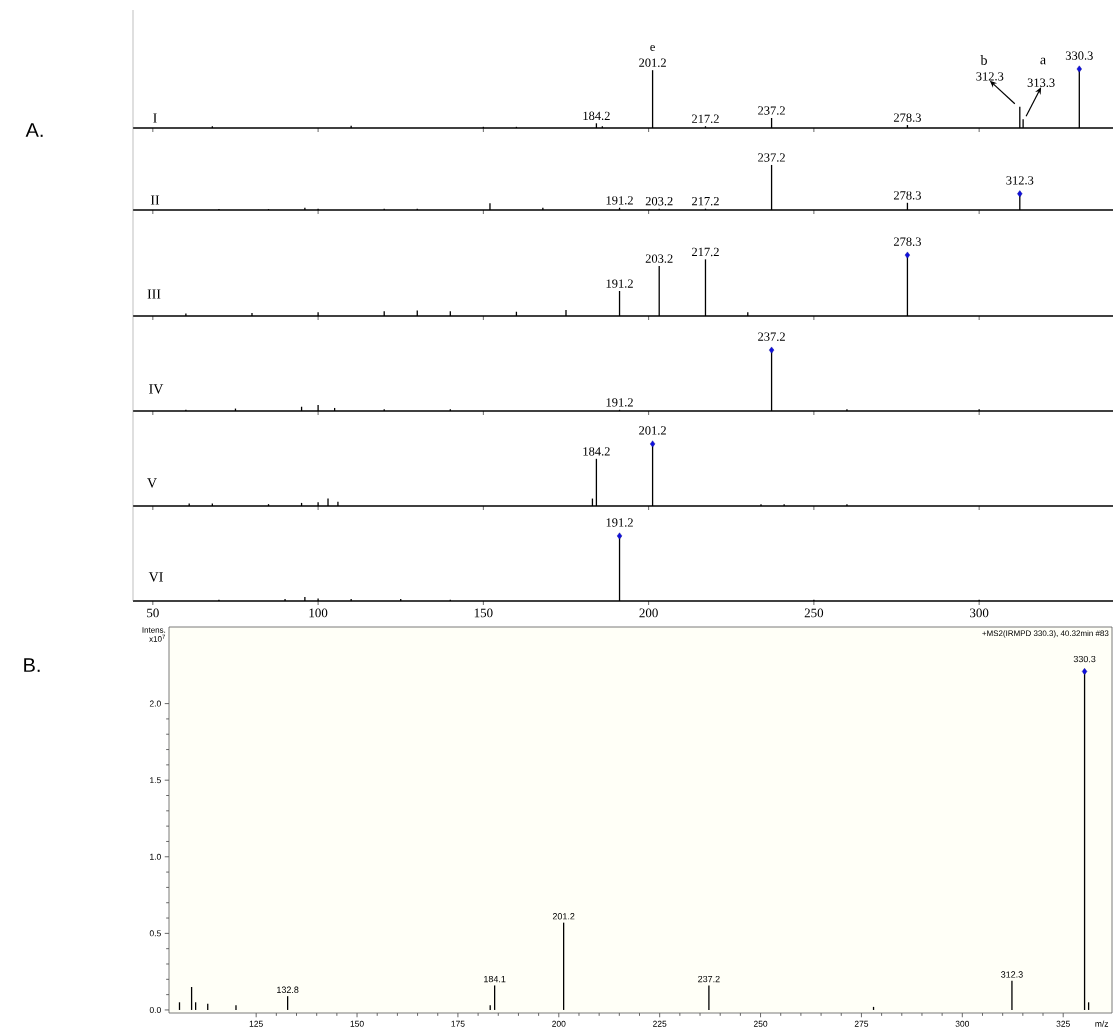 The width and height of the screenshot is (1115, 1030). What do you see at coordinates (155, 703) in the screenshot?
I see `y-tick-label: 2.0` at bounding box center [155, 703].